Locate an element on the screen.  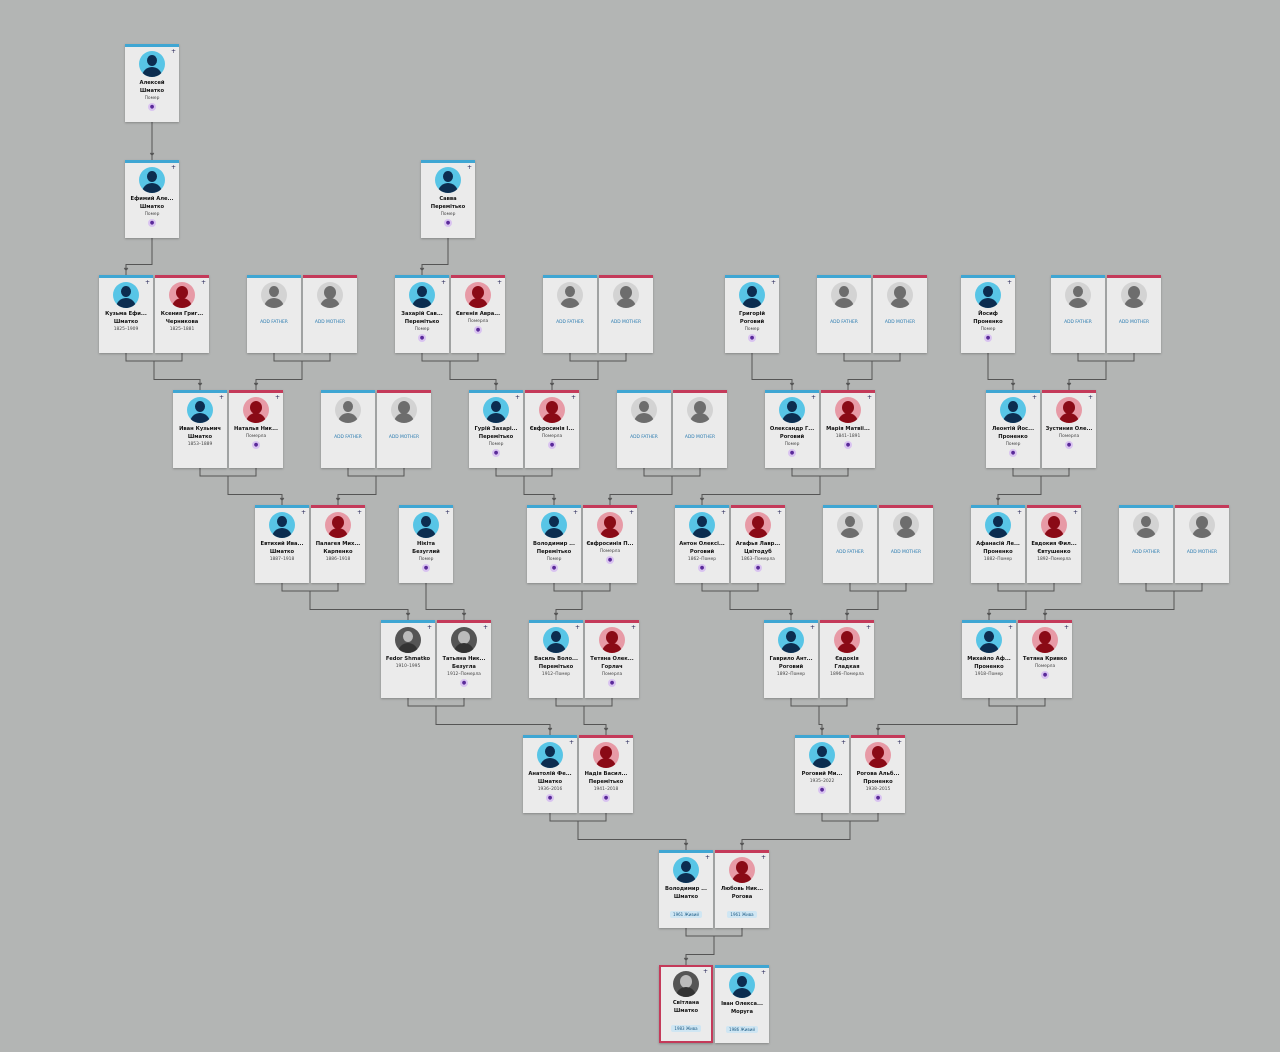
person-card: + Евтихий Ива... Шматко 1887–1918 is located at coordinates (282, 544).